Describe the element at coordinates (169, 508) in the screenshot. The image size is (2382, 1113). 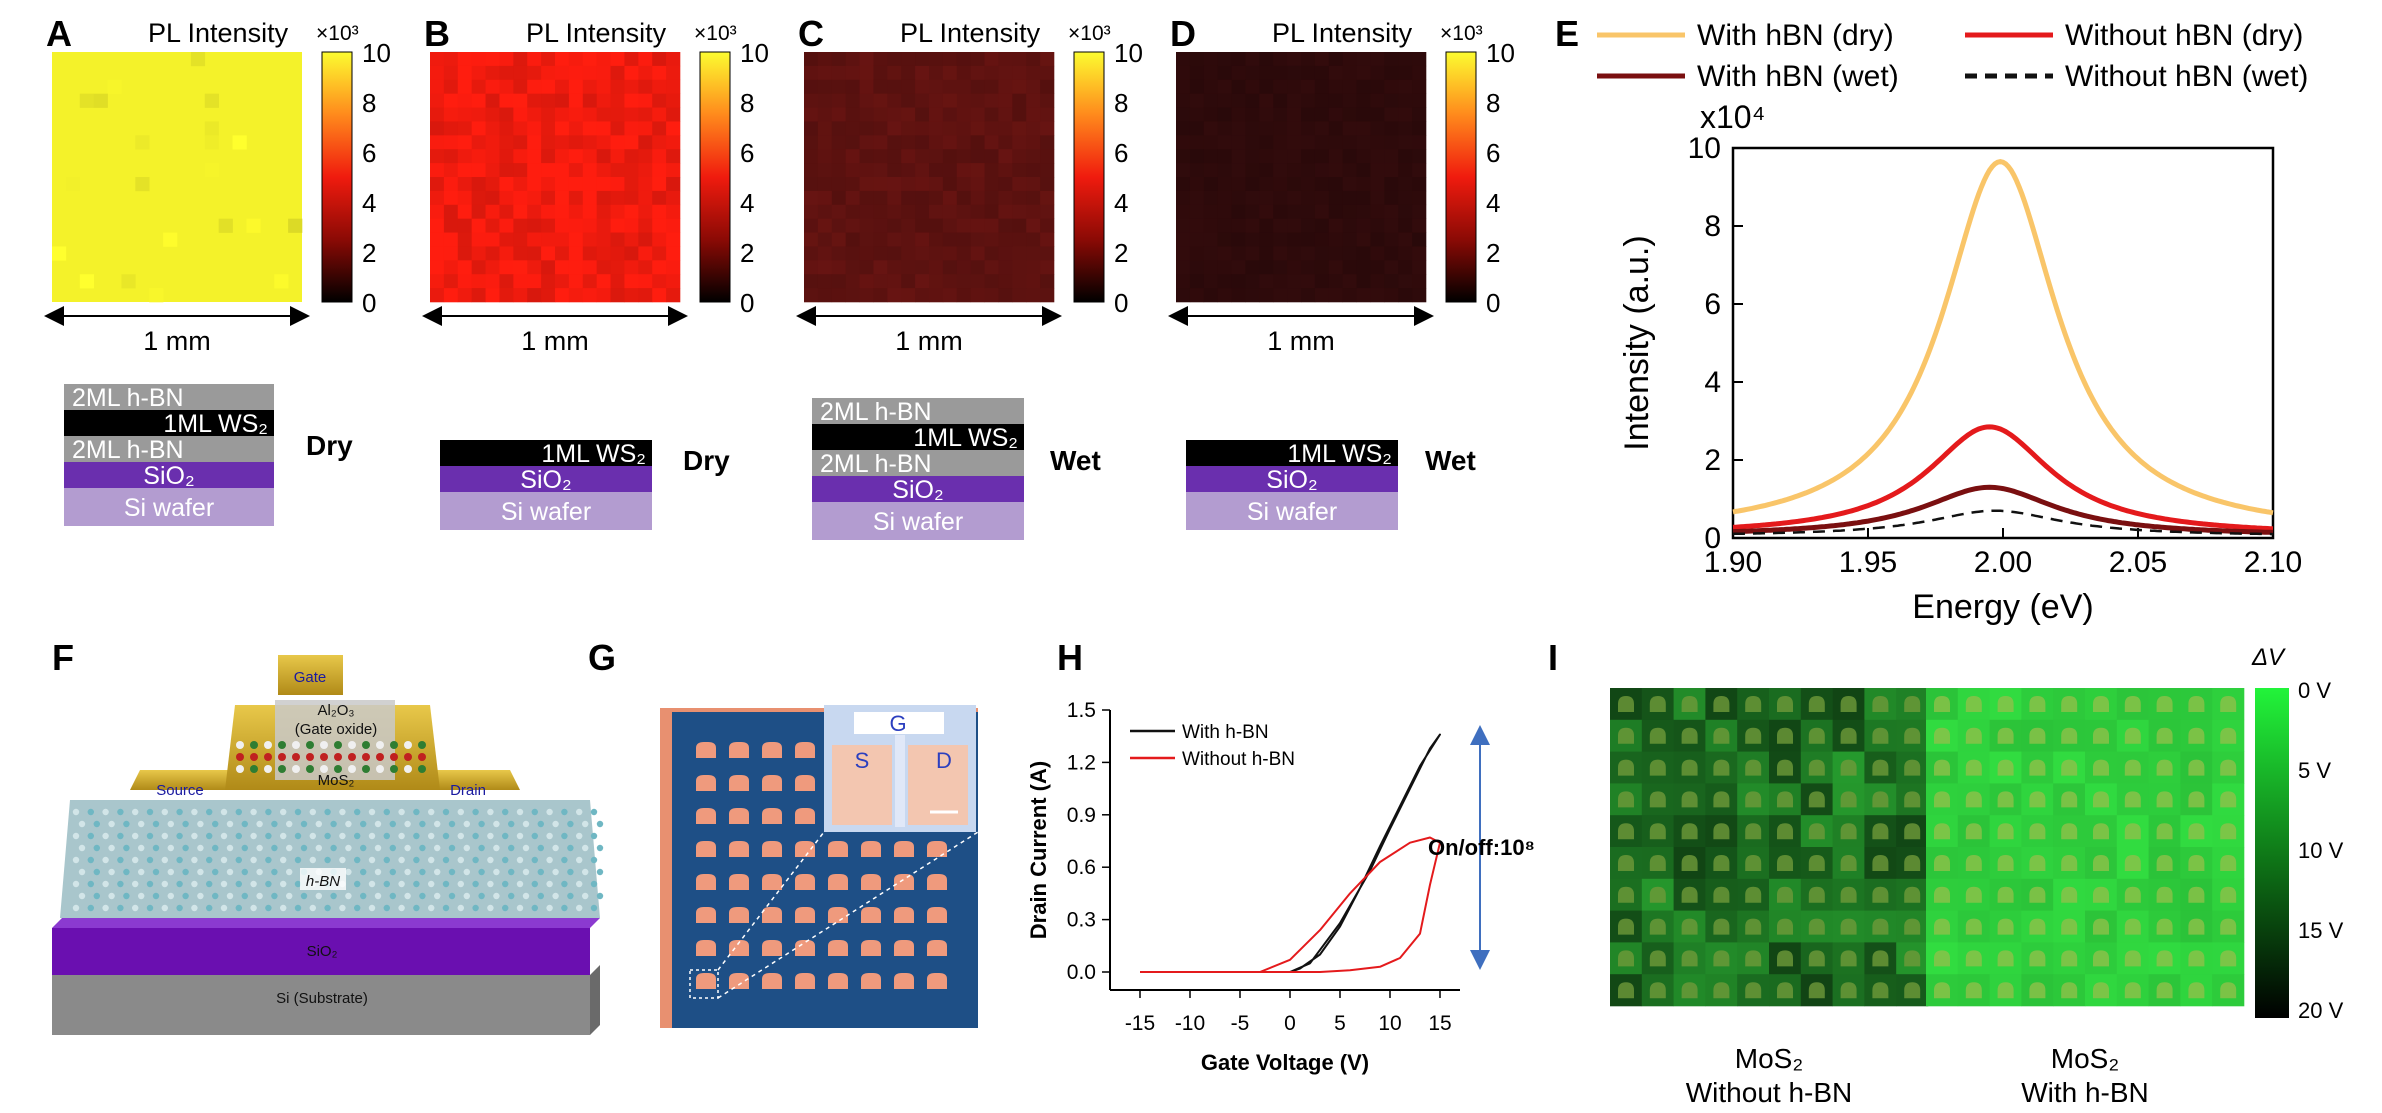
I see `stack-layer-label: Si wafer` at that location.